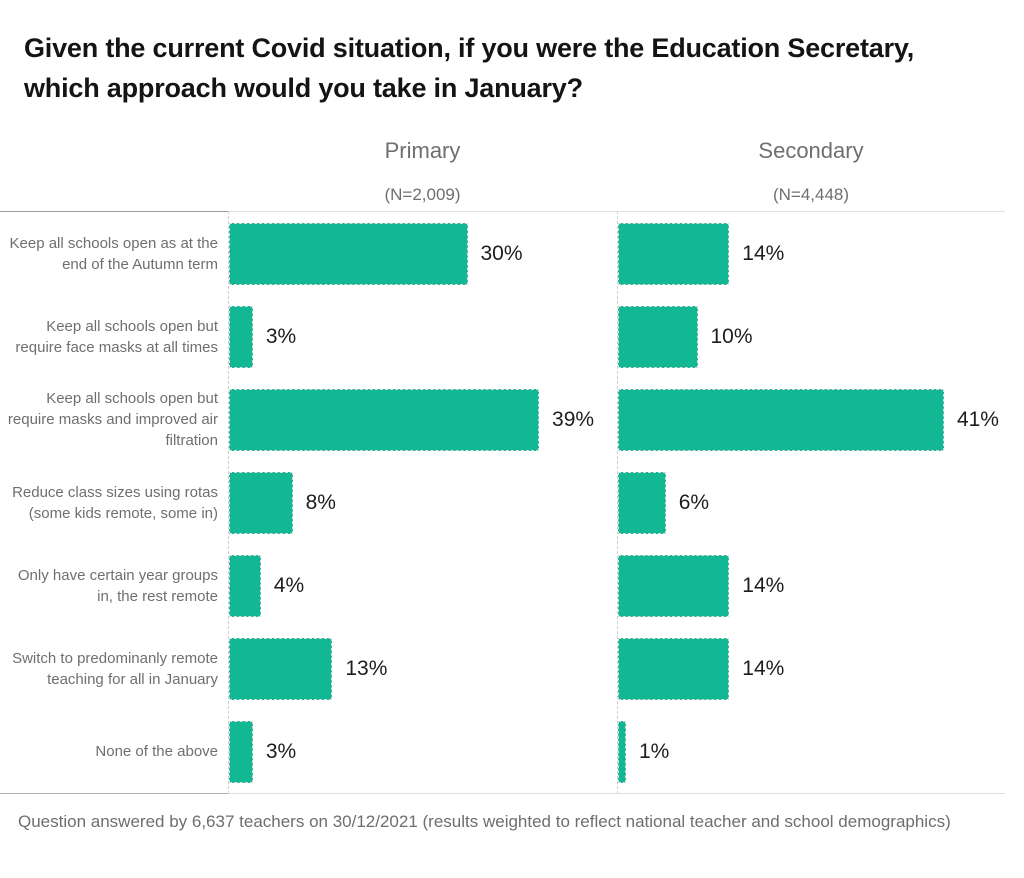 Image resolution: width=1024 pixels, height=878 pixels. What do you see at coordinates (654, 751) in the screenshot?
I see `bar-value-label: 1%` at bounding box center [654, 751].